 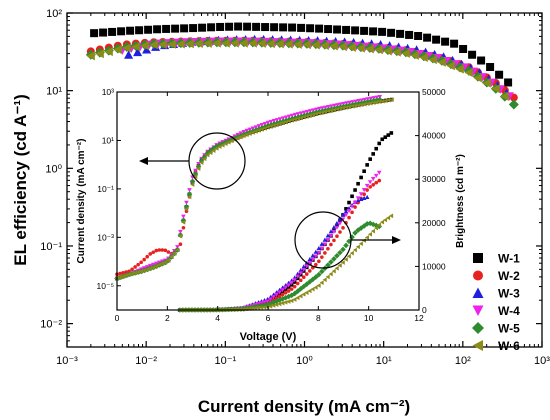 What do you see at coordinates (105, 237) in the screenshot?
I see `inset-y-tick-label: 10⁻³` at bounding box center [105, 237].